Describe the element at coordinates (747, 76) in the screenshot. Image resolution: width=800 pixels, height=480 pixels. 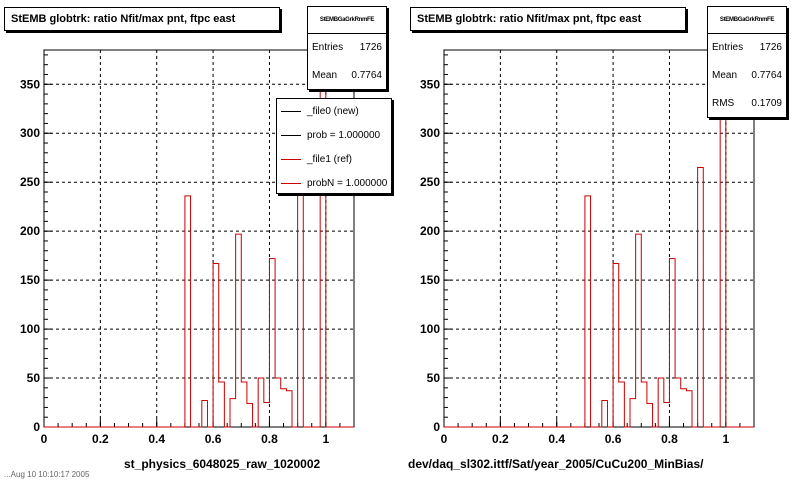
I see `right-stats-mean: Mean 0.7764` at that location.